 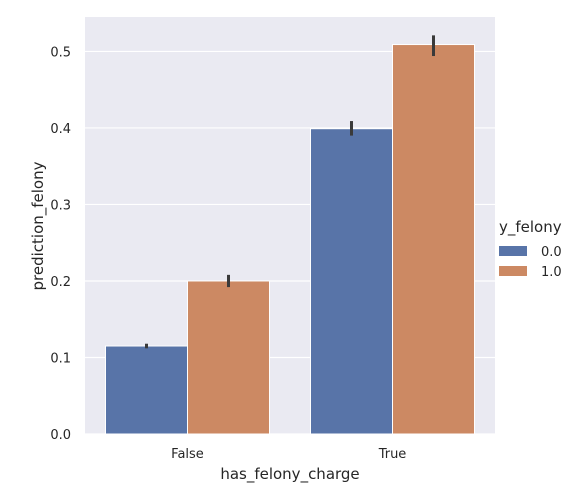 What do you see at coordinates (530, 227) in the screenshot?
I see `legend-title: y_felony` at bounding box center [530, 227].